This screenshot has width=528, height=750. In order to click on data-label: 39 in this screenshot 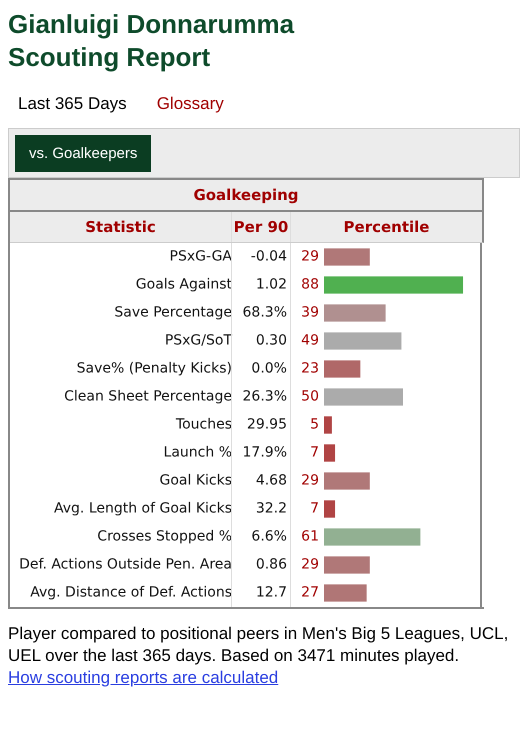, I will do `click(310, 312)`.